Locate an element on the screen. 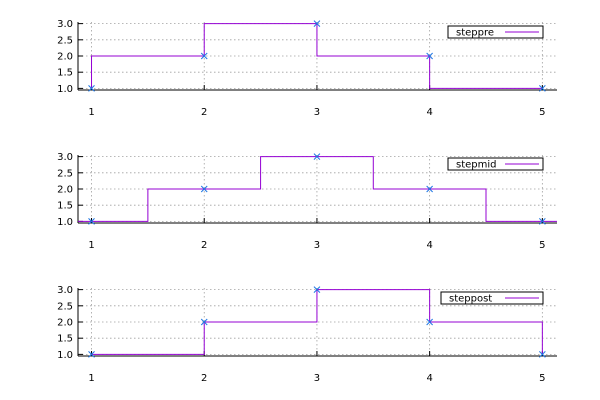 The width and height of the screenshot is (600, 400). legend: steppre is located at coordinates (495, 32).